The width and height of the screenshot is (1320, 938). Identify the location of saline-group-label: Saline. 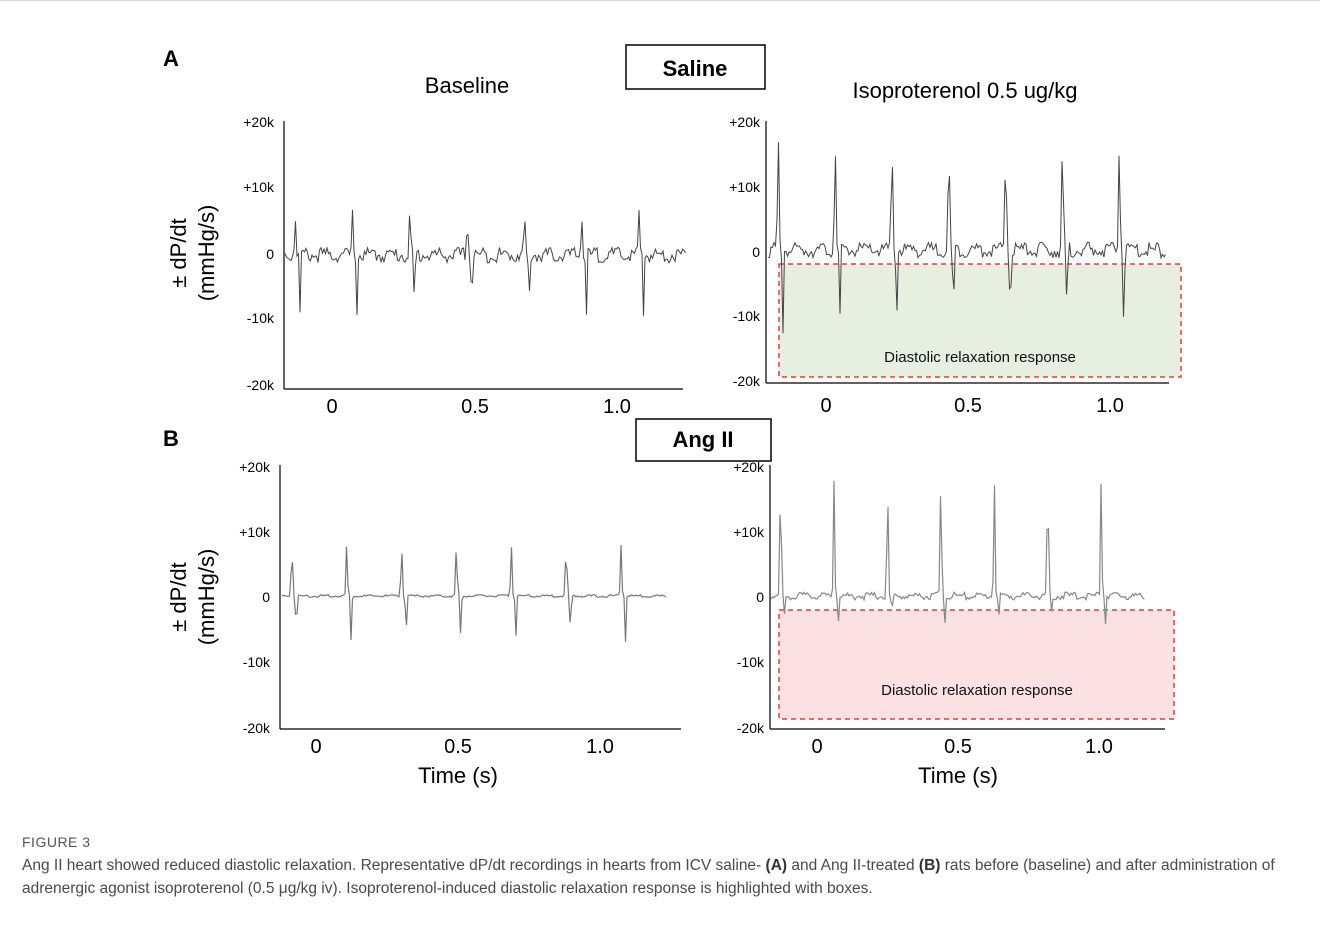
(695, 68).